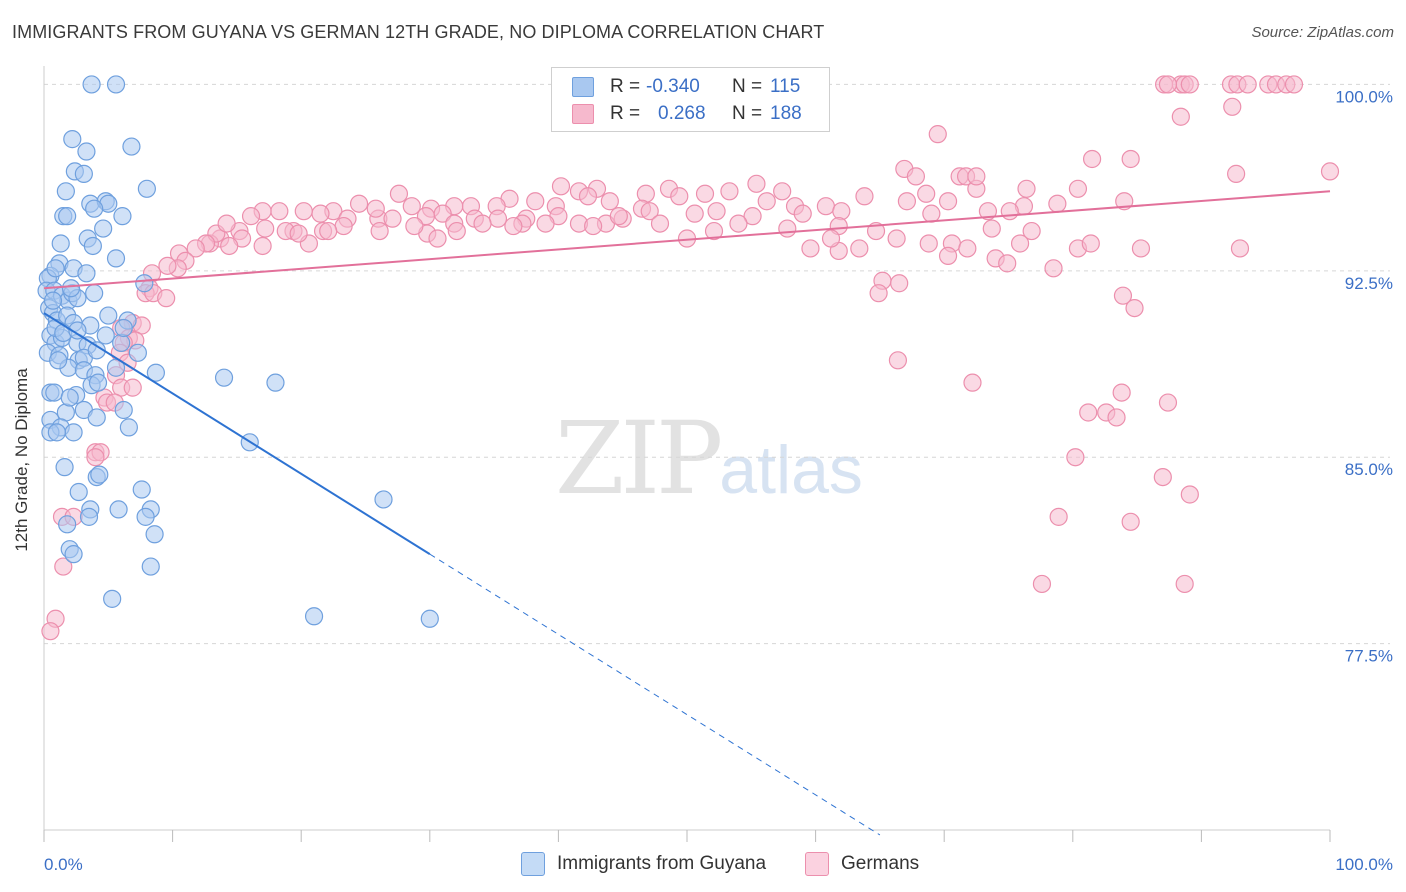 The height and width of the screenshot is (892, 1406). What do you see at coordinates (862, 864) in the screenshot?
I see `bottom-legend-germans: Germans` at bounding box center [862, 864].